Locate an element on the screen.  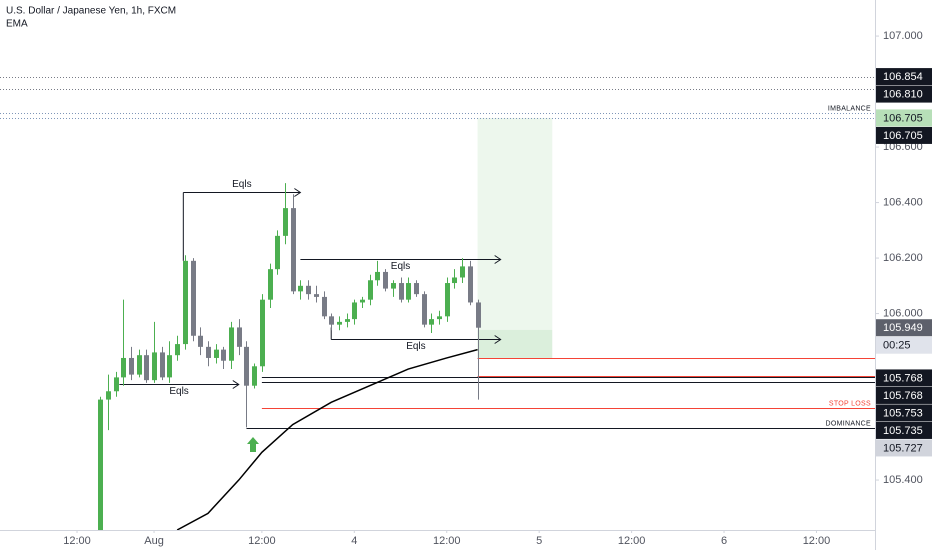
x-tick-label: 5 is located at coordinates (539, 541).